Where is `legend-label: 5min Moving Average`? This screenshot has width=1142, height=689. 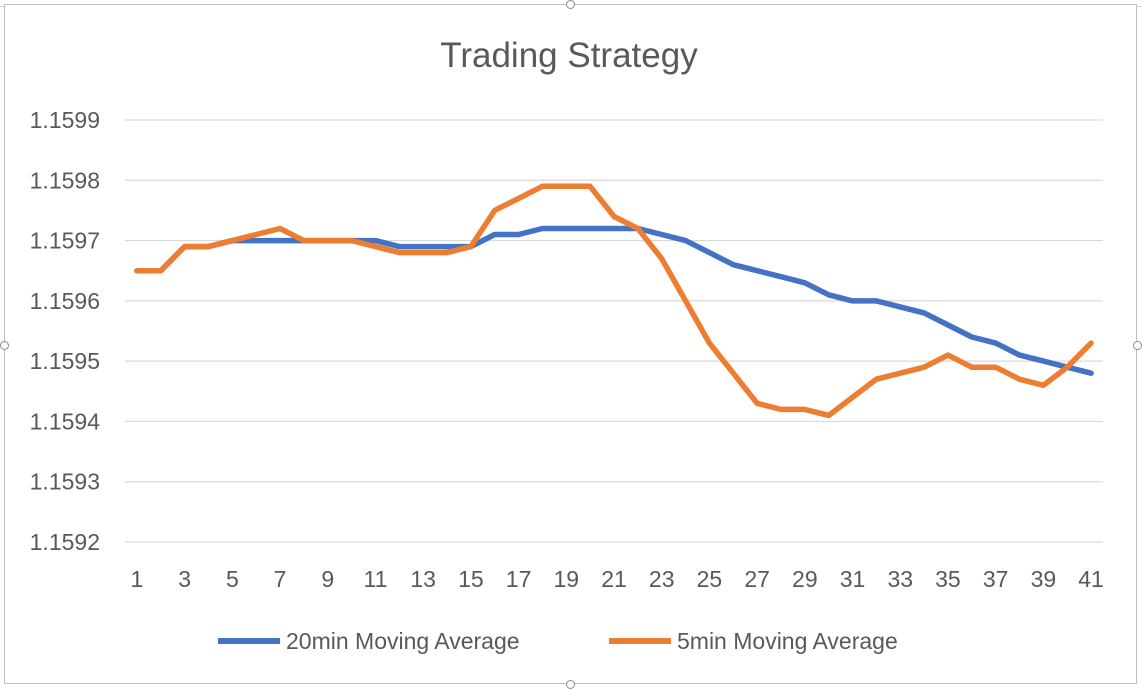
legend-label: 5min Moving Average is located at coordinates (787, 641).